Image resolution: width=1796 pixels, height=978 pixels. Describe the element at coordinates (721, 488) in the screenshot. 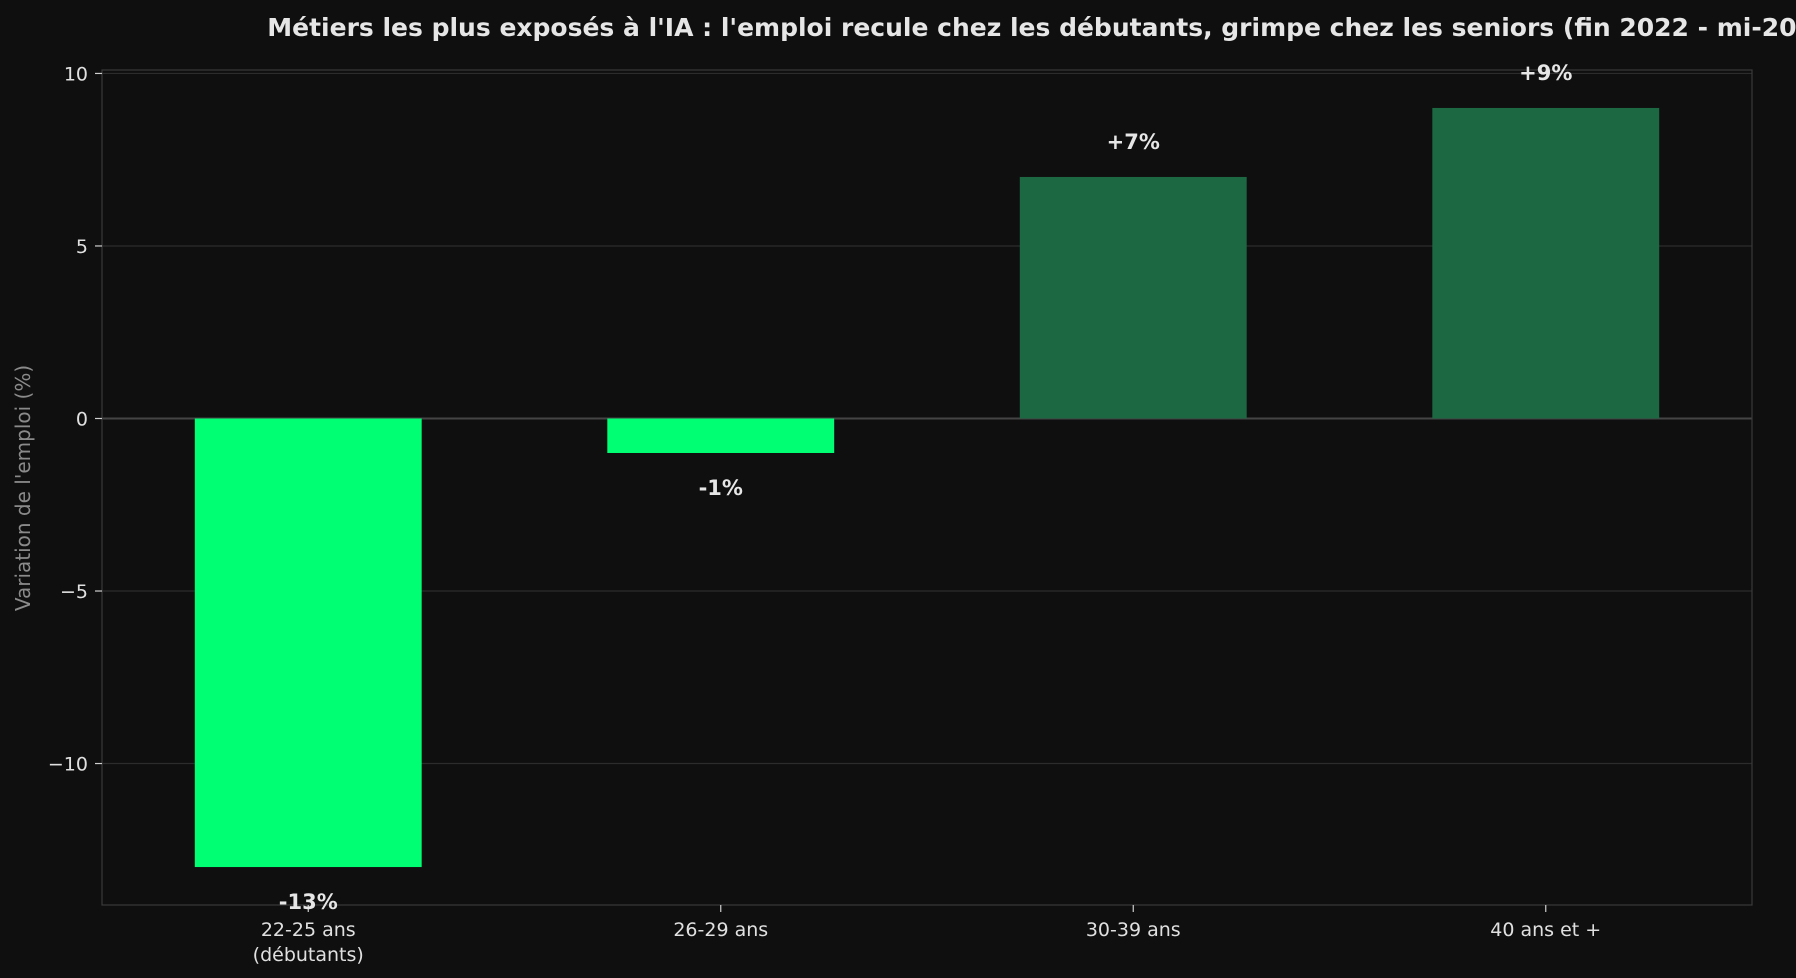

I see `data-label: -1%` at that location.